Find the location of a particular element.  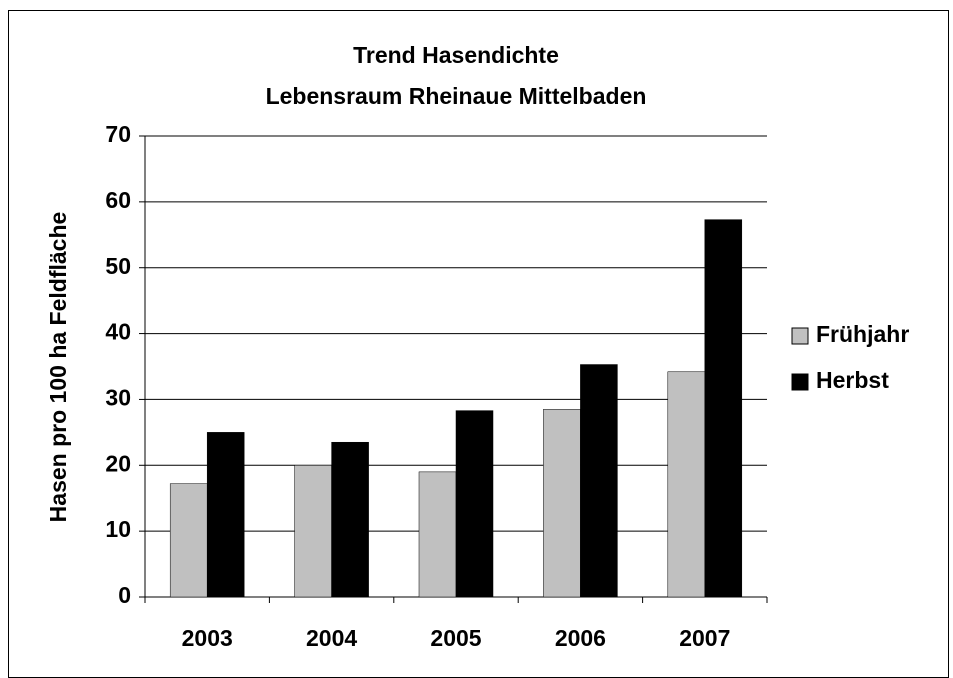

chart-title: Lebensraum Rheinaue Mittelbaden is located at coordinates (456, 96).